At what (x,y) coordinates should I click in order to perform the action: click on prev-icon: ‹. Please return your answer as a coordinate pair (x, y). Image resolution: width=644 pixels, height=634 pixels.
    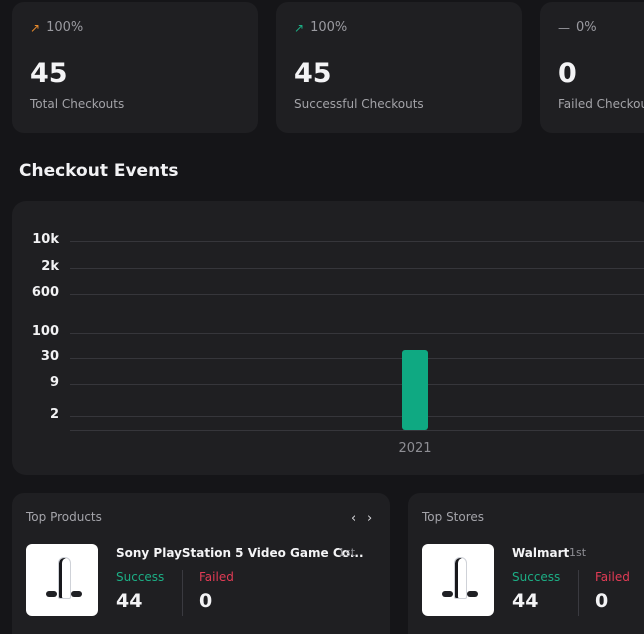
    Looking at the image, I should click on (354, 518).